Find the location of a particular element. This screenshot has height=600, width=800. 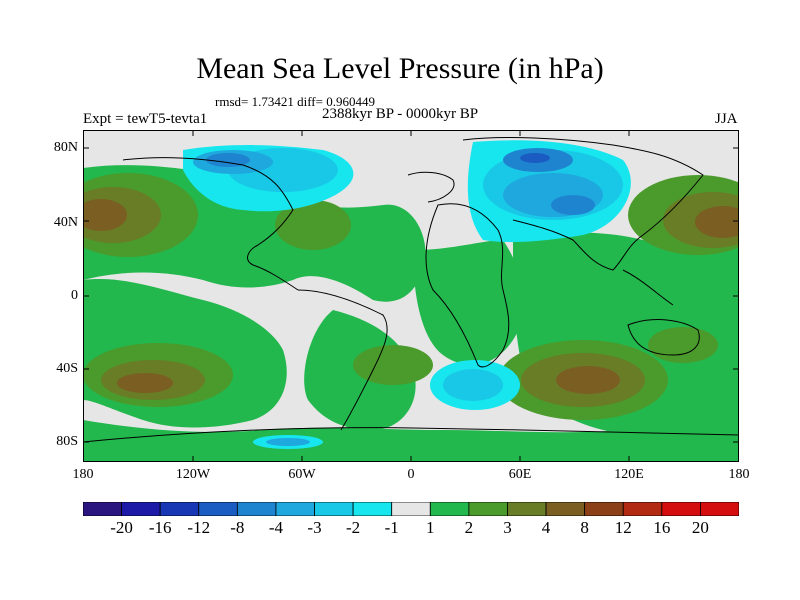

lat-label-80s: 80S is located at coordinates (67, 441).